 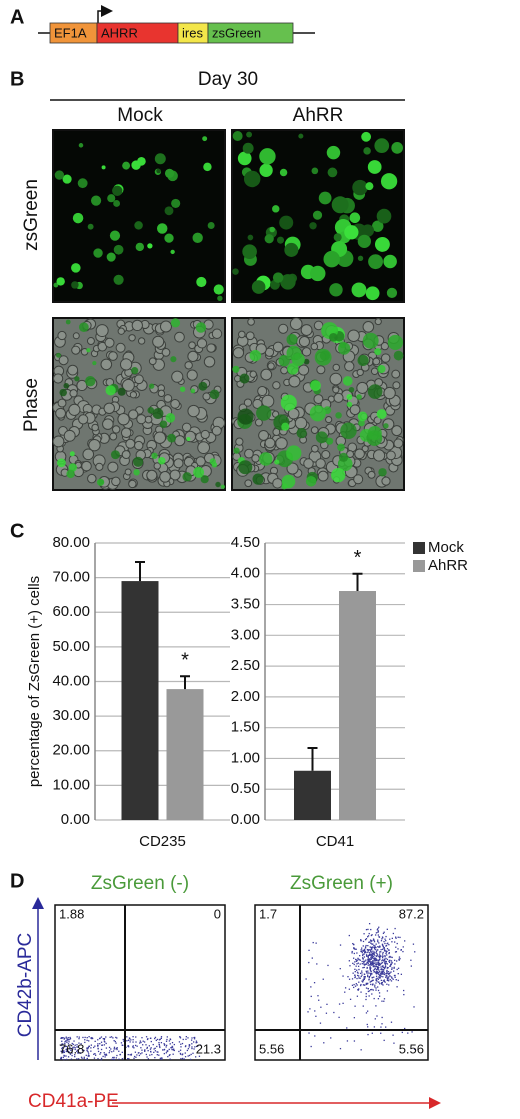 What do you see at coordinates (71, 913) in the screenshot?
I see `quadrant-percent: 1.88` at bounding box center [71, 913].